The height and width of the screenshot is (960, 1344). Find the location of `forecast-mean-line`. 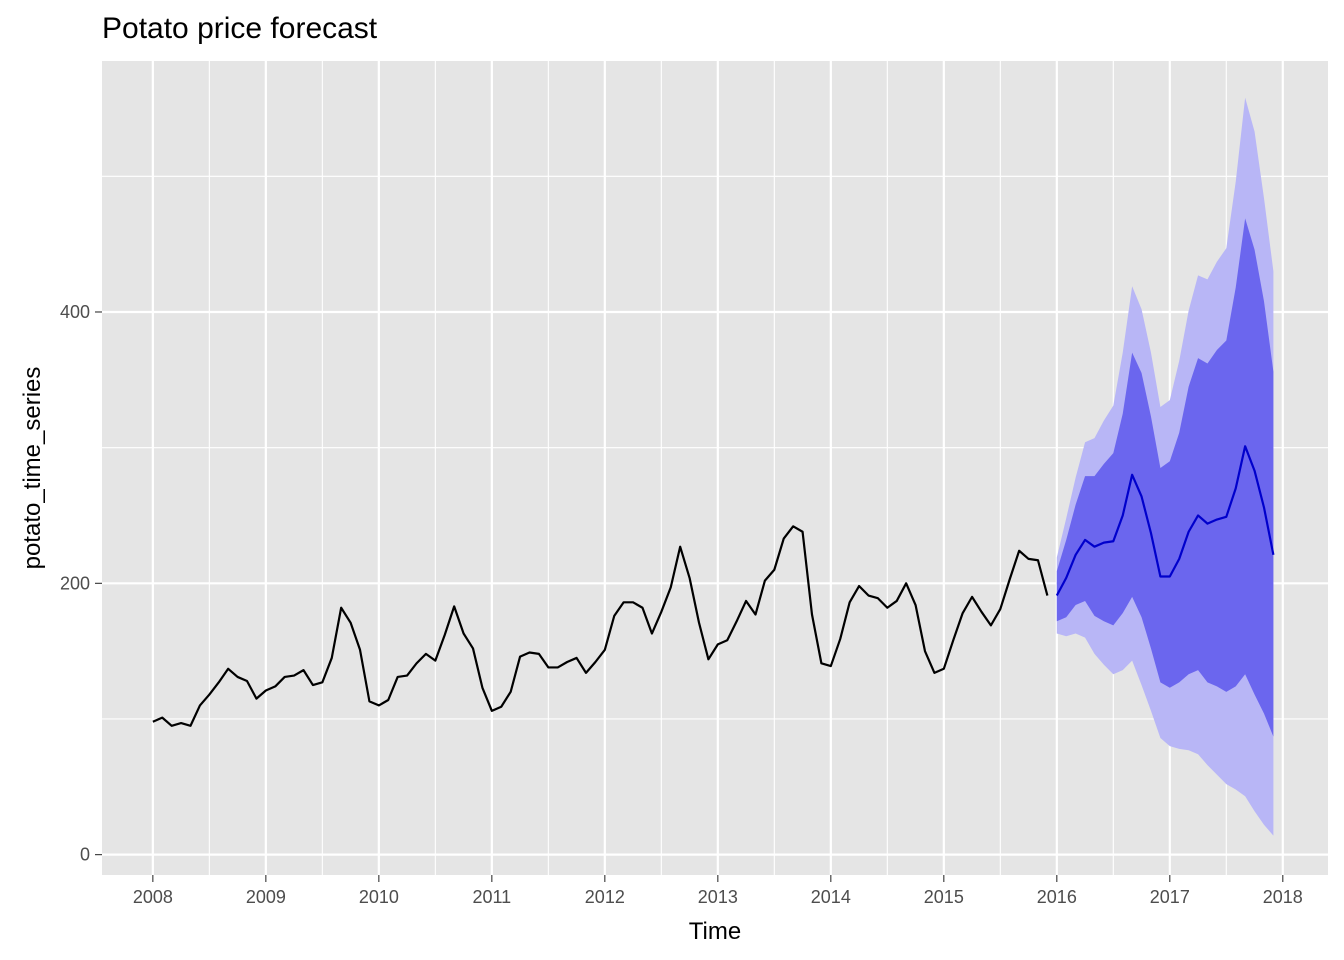

forecast-mean-line is located at coordinates (1165, 521).